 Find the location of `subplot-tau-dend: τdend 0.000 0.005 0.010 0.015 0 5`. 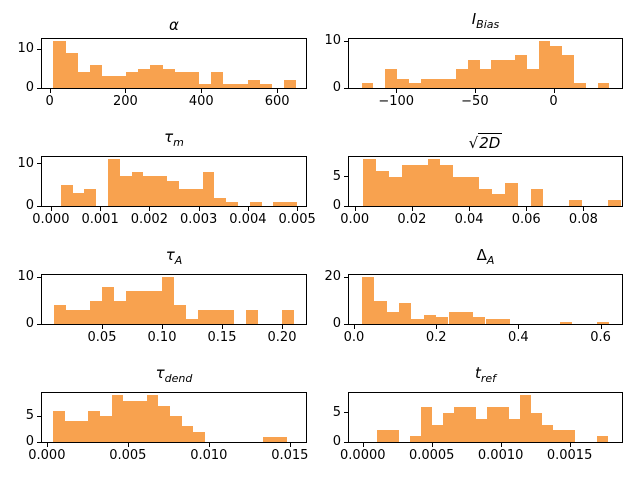

subplot-tau-dend: τdend 0.000 0.005 0.010 0.015 0 5 is located at coordinates (167, 414).